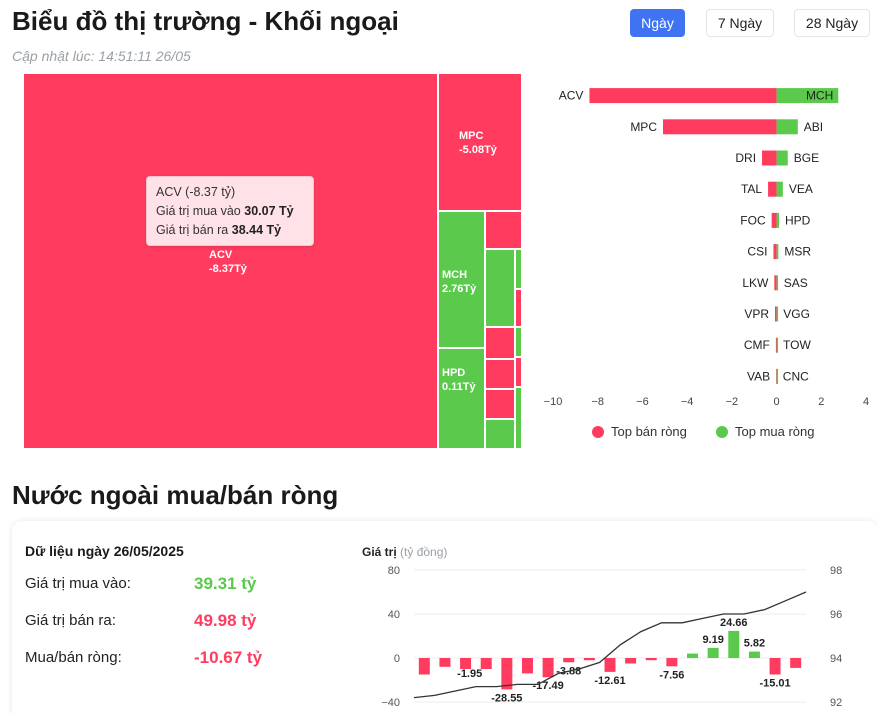 The image size is (877, 713). Describe the element at coordinates (610, 645) in the screenshot. I see `index-line` at that location.